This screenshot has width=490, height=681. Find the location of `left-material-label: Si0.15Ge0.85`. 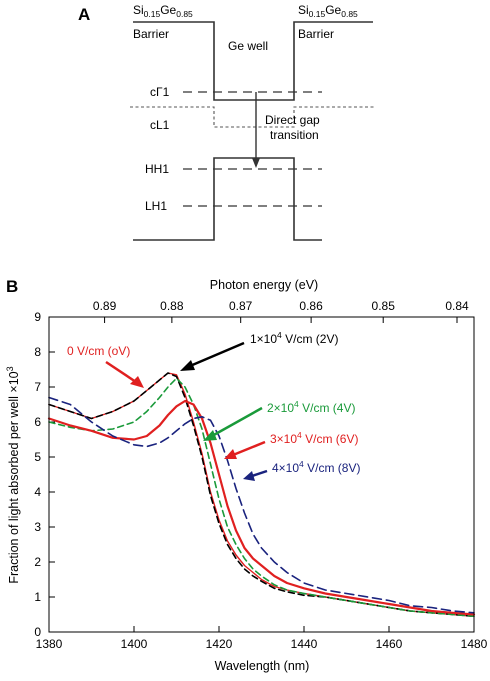

left-material-label: Si0.15Ge0.85 is located at coordinates (163, 11).